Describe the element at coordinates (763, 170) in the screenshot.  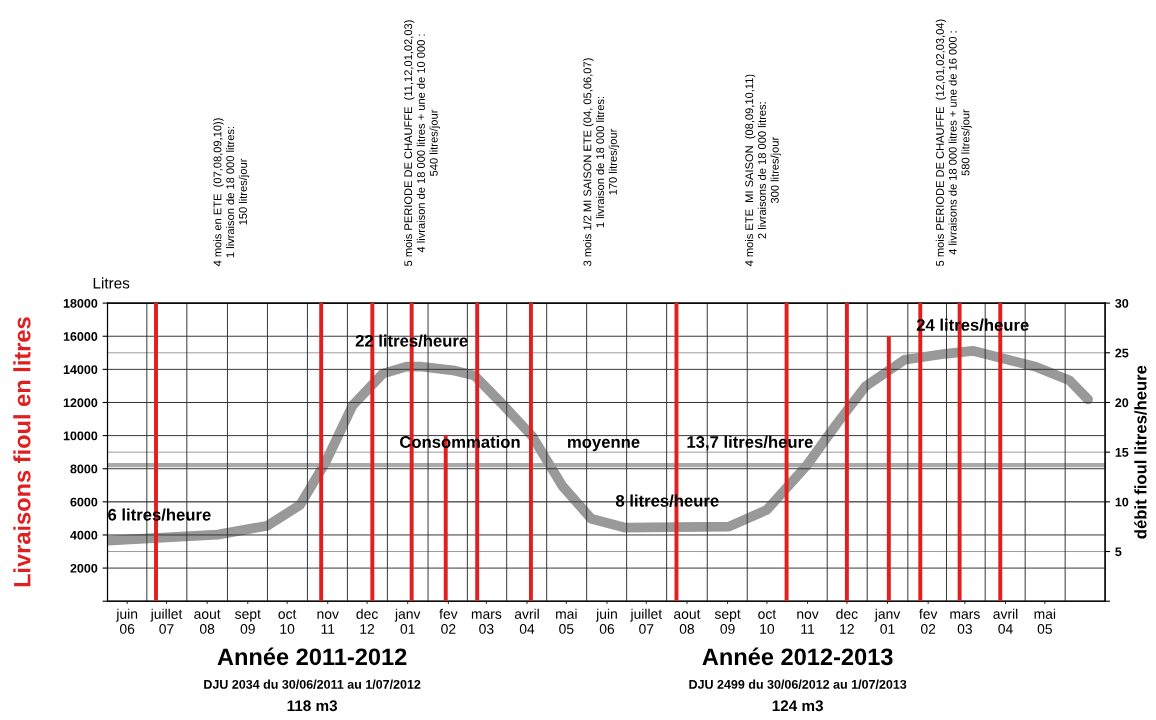
I see `text: 4 mois ETE MI SAISON (08,09,10,11) 2 livraisons de 18 000 litres: 300 litres/jour` at that location.